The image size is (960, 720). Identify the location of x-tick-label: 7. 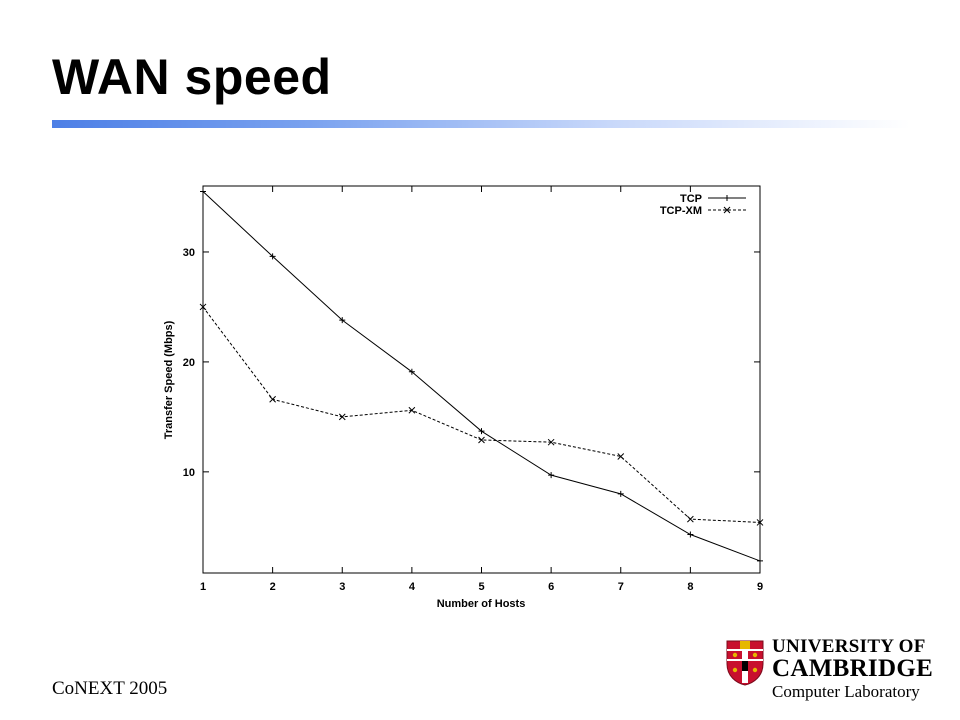
(621, 587).